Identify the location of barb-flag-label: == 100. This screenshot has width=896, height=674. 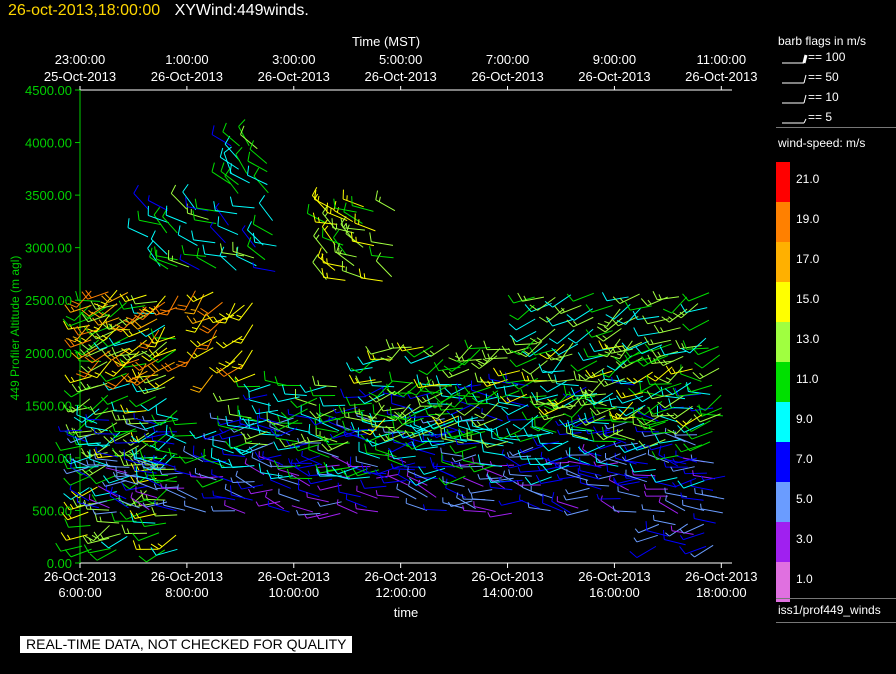
(827, 57).